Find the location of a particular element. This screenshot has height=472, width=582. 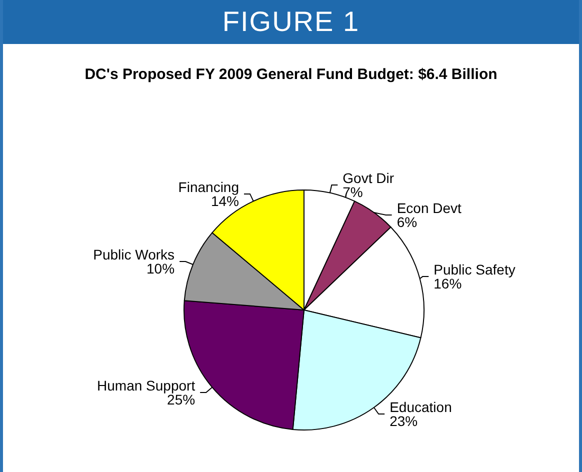

slice-label: Public Works is located at coordinates (134, 254).